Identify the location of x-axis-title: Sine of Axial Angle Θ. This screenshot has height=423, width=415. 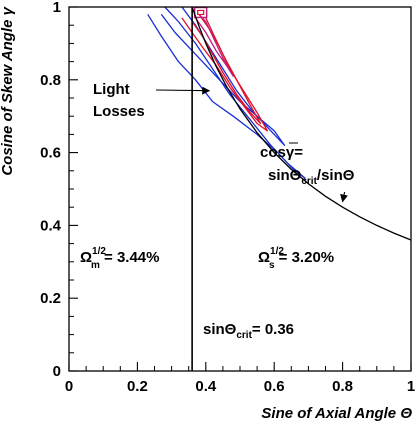
(336, 413).